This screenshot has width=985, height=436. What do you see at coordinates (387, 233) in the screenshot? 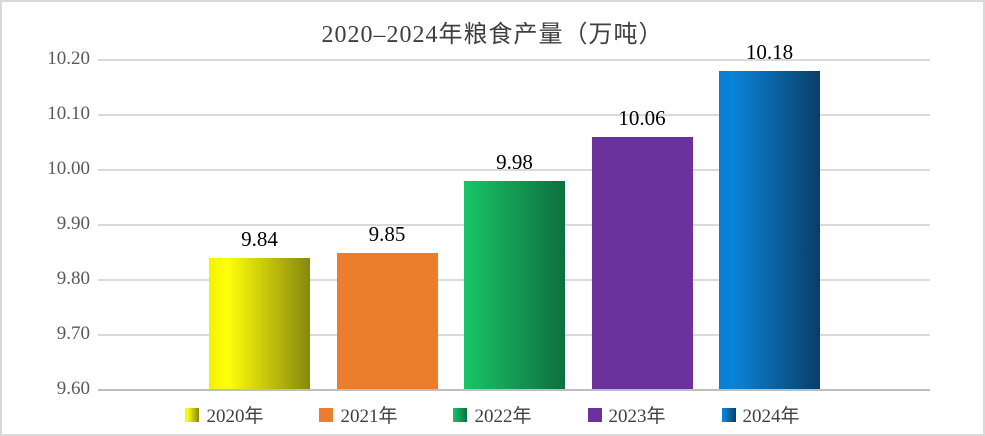
I see `data-label-2021年: 9.85` at bounding box center [387, 233].